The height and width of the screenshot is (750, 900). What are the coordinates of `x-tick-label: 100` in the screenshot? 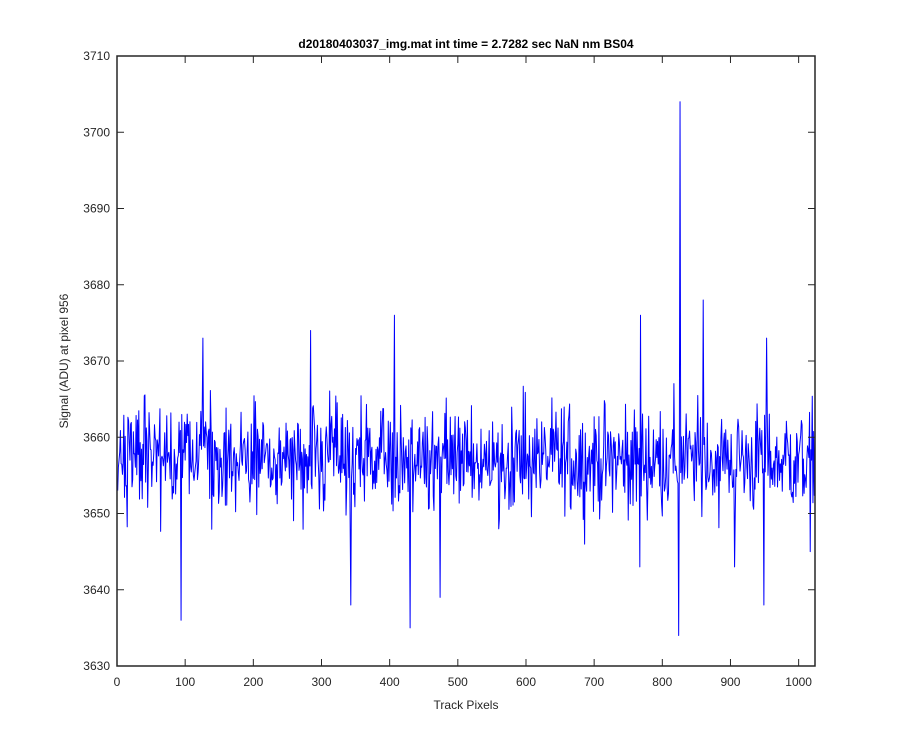 It's located at (185, 682).